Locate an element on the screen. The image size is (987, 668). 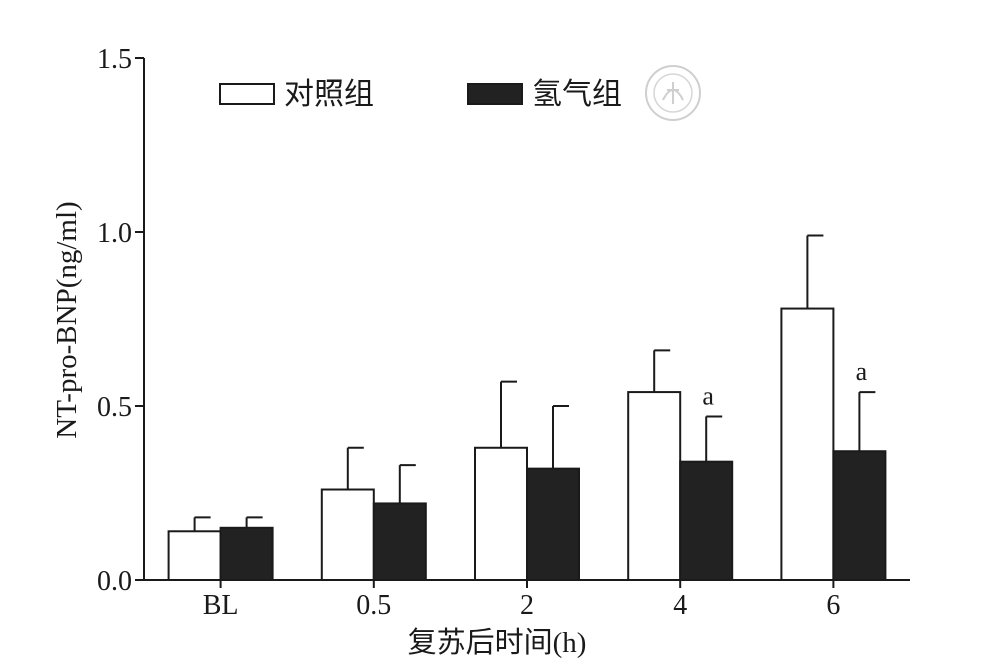
watermark is located at coordinates (673, 93).